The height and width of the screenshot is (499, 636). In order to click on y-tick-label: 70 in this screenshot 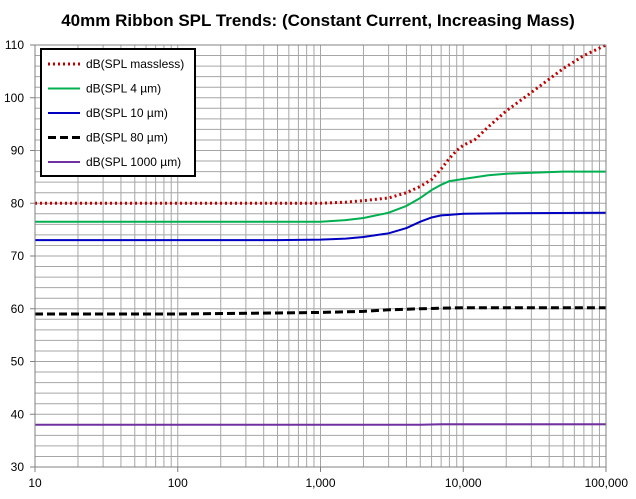, I will do `click(18, 256)`.